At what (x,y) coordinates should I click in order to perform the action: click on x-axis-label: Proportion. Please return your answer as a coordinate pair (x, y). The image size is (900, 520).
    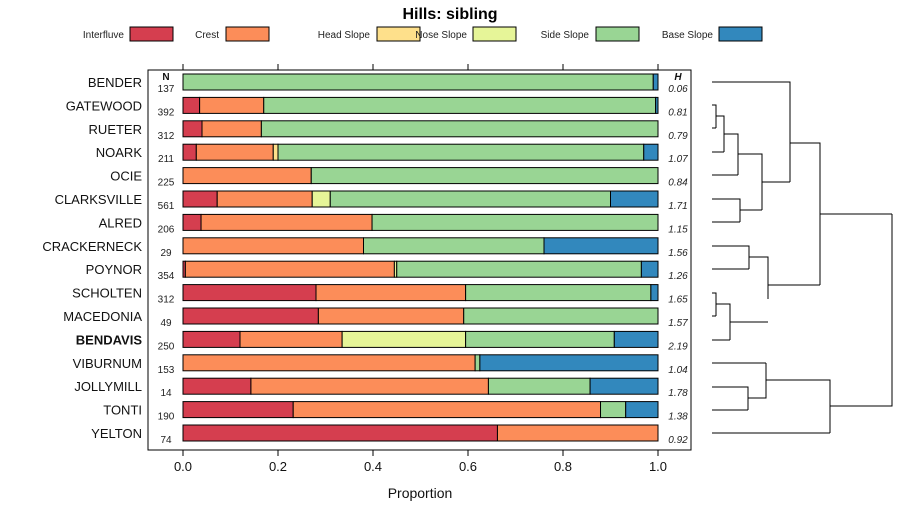
    Looking at the image, I should click on (420, 493).